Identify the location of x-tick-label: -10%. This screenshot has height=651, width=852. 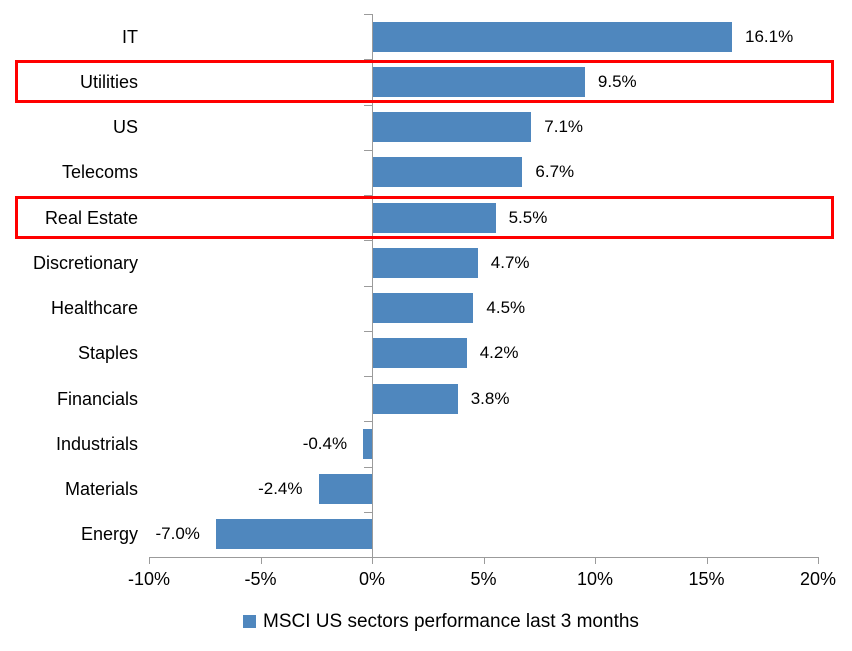
(149, 579).